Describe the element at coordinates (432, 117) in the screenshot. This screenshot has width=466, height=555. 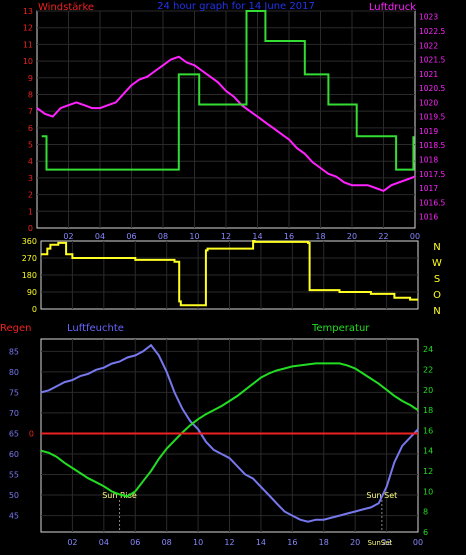
I see `right-tick-label: 1019.5` at that location.